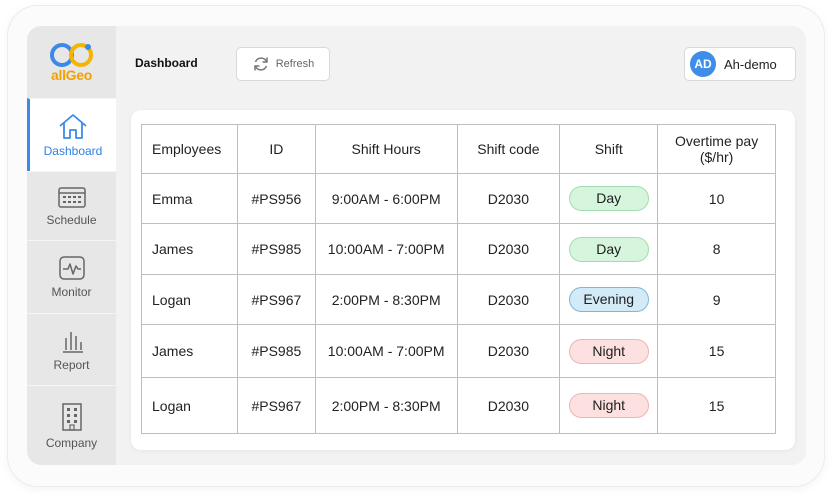 This screenshot has width=832, height=496. I want to click on sidebar-item-company: Company, so click(71, 425).